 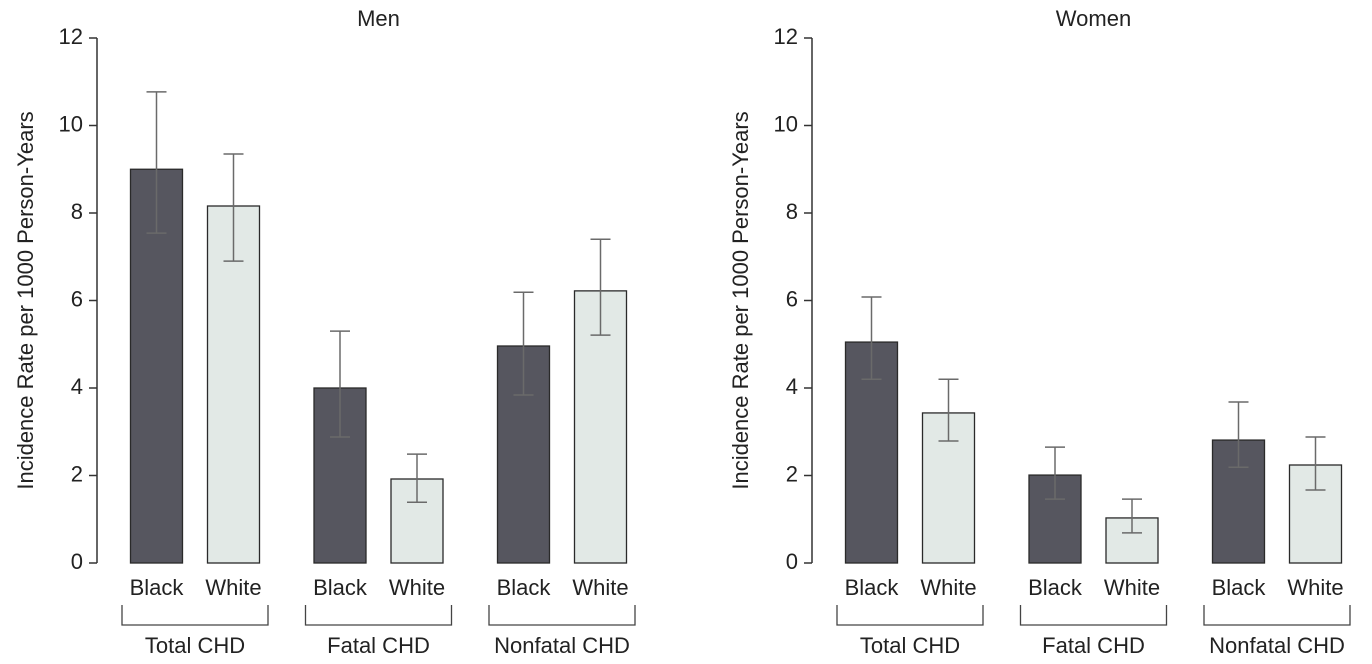 I want to click on chart-title: Women, so click(x=1093, y=18).